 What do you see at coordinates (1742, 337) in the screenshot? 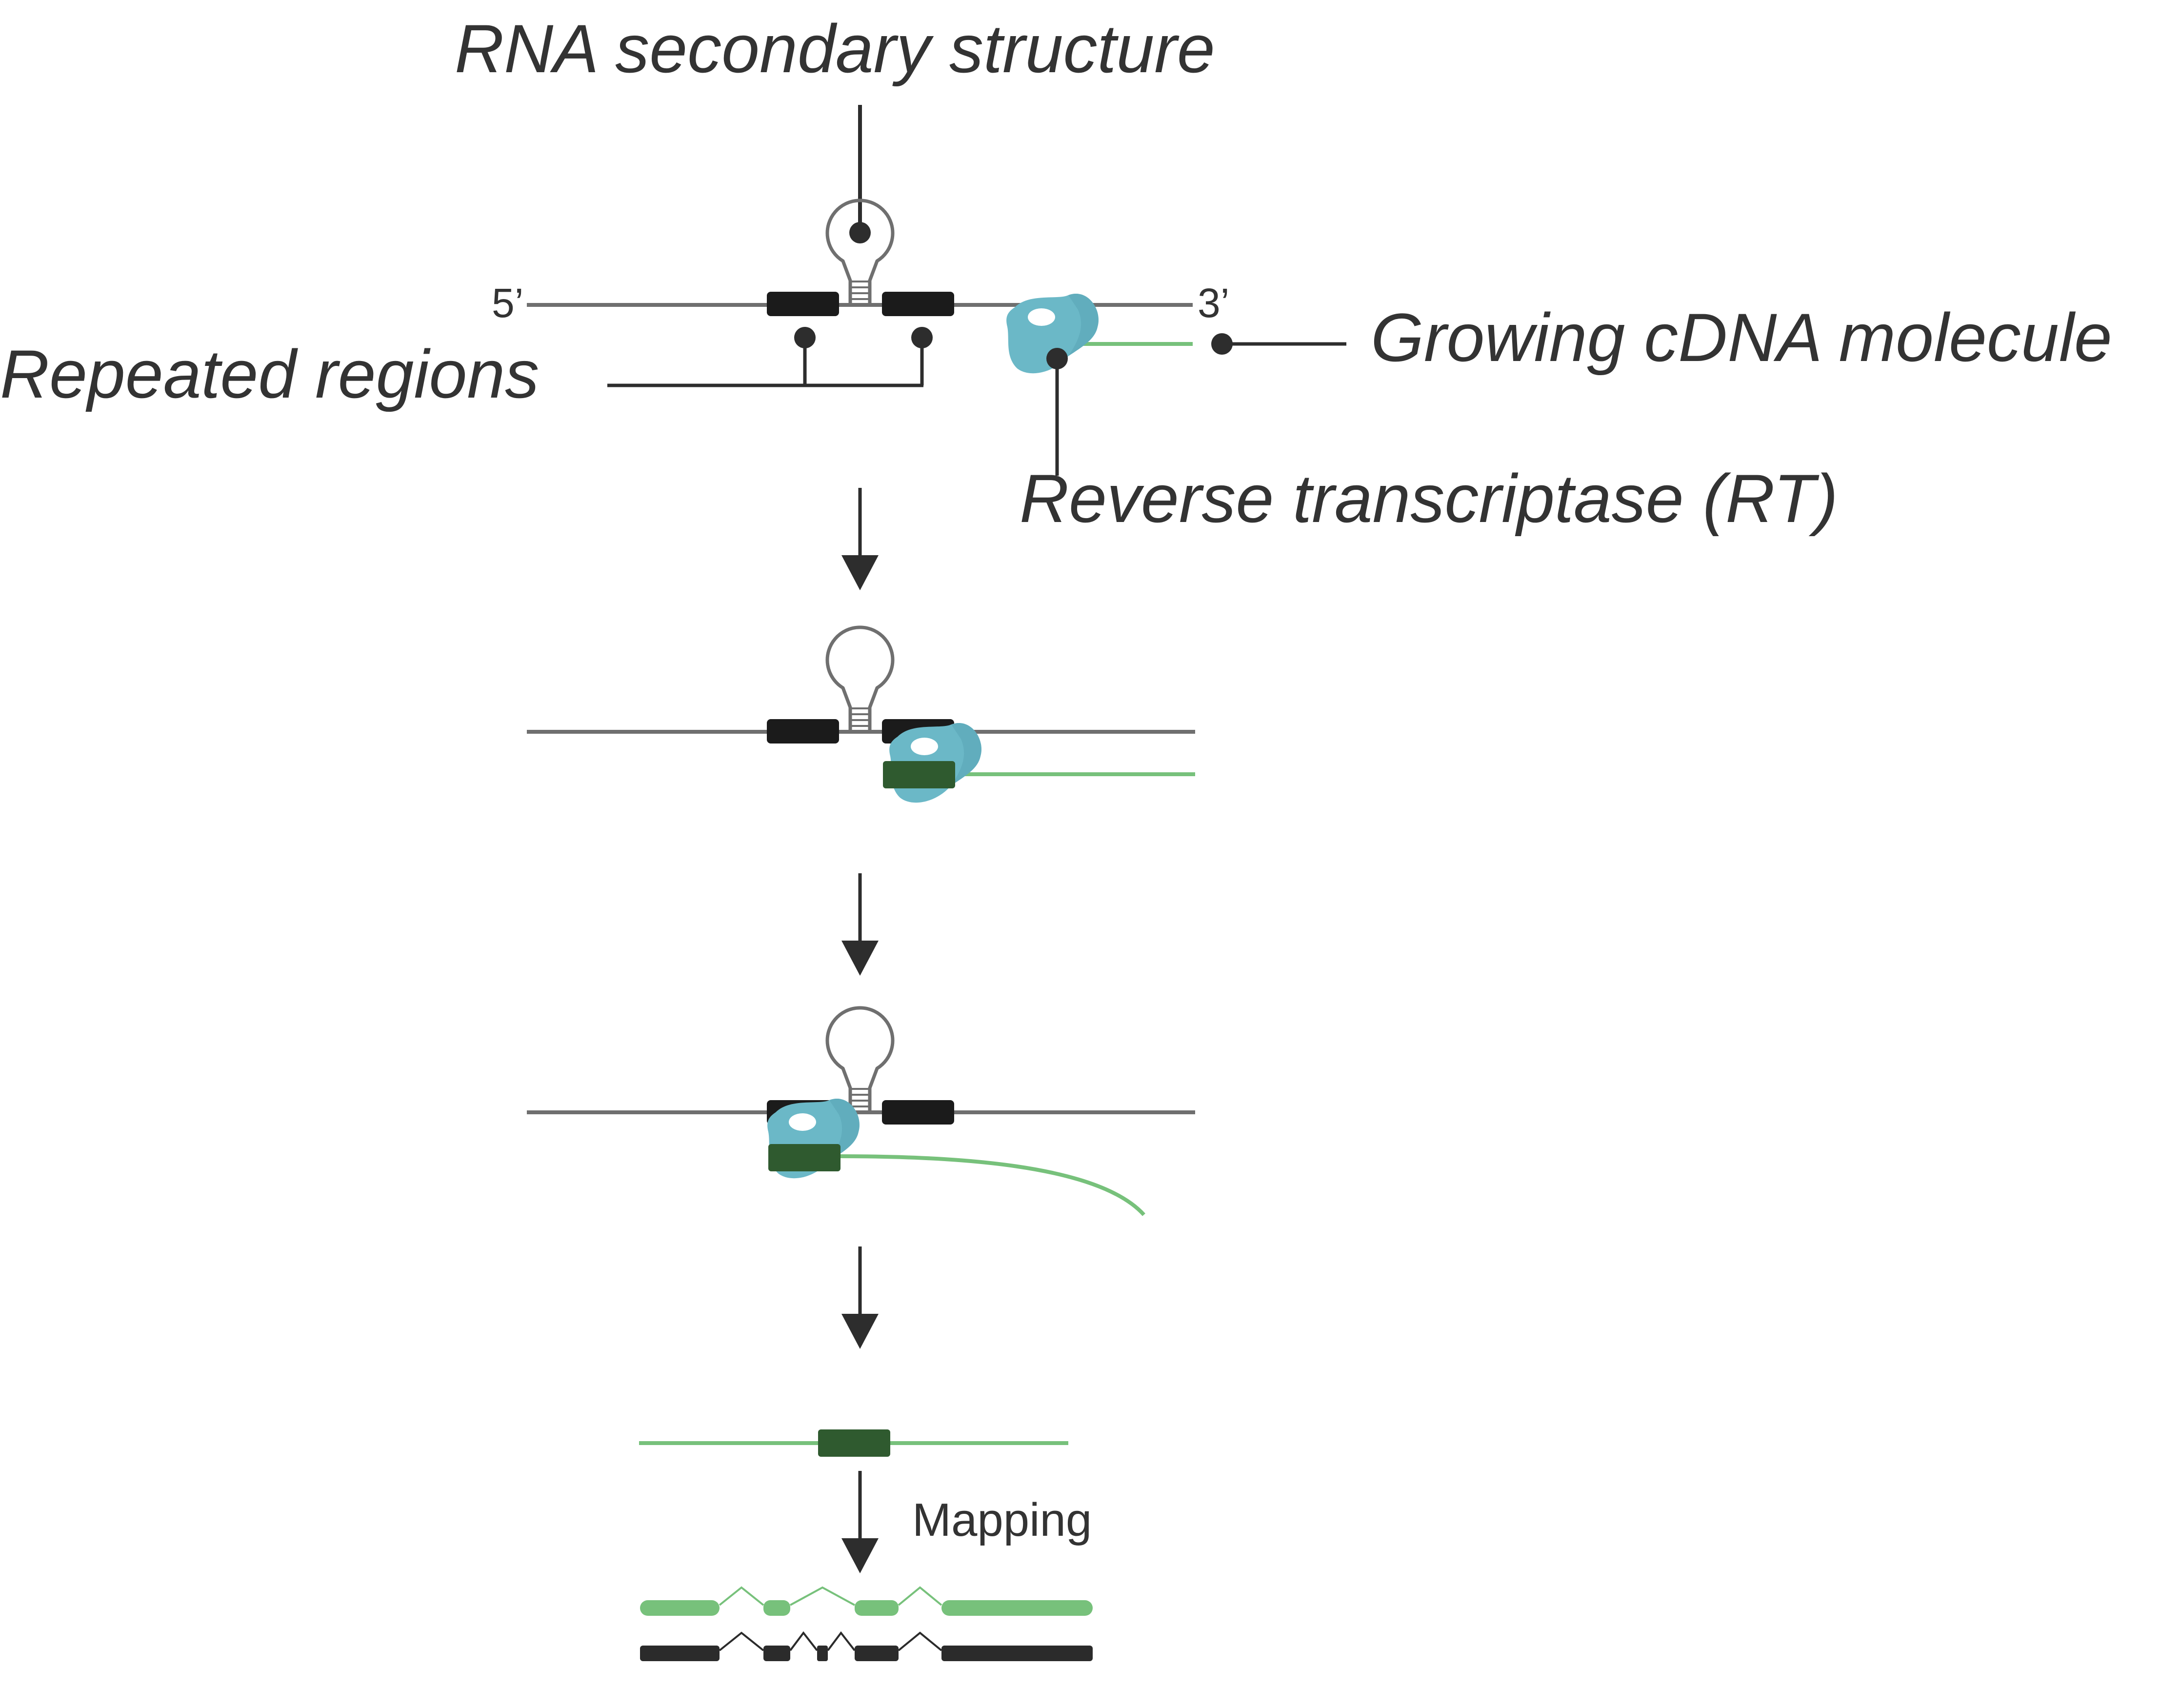
I see `growing-cdna-label: Growing cDNA molecule` at bounding box center [1742, 337].